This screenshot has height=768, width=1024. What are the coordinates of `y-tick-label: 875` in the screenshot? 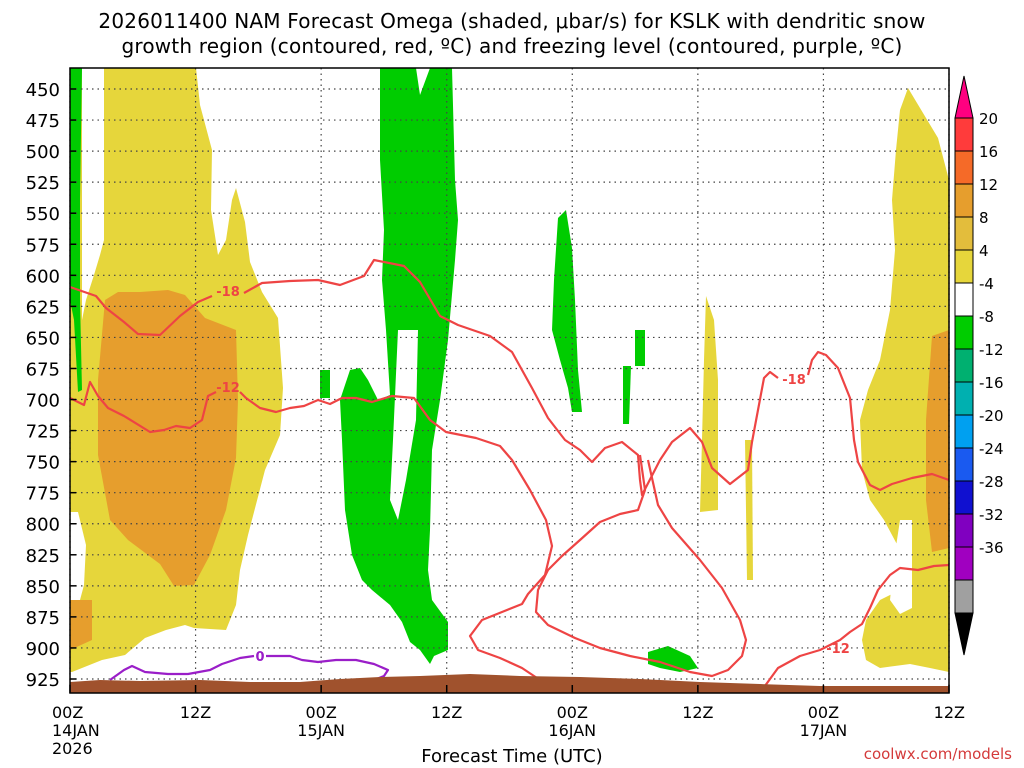 It's located at (43, 618).